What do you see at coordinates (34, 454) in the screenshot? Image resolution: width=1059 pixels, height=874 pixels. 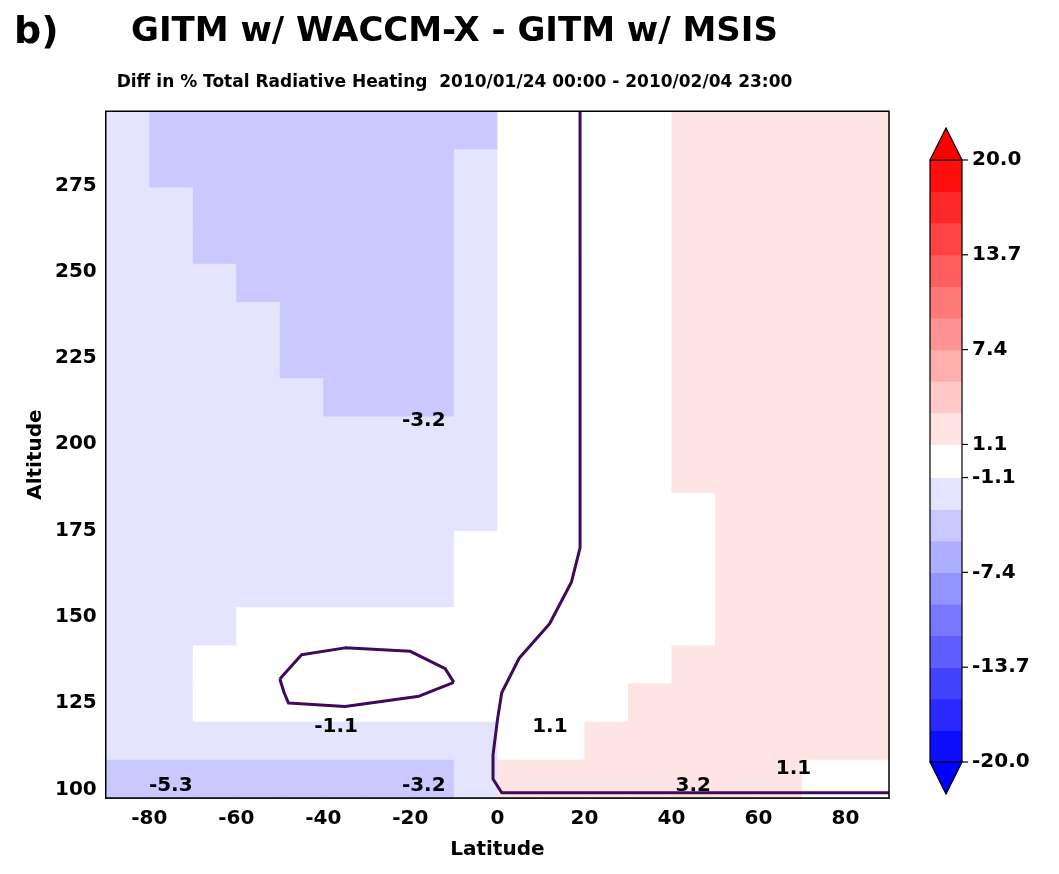 I see `y-axis-title: Altitude` at bounding box center [34, 454].